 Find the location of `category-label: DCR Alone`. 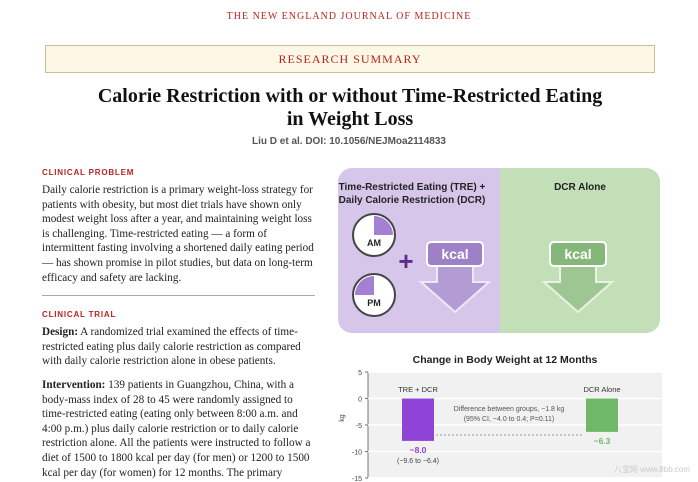

category-label: DCR Alone is located at coordinates (601, 389).